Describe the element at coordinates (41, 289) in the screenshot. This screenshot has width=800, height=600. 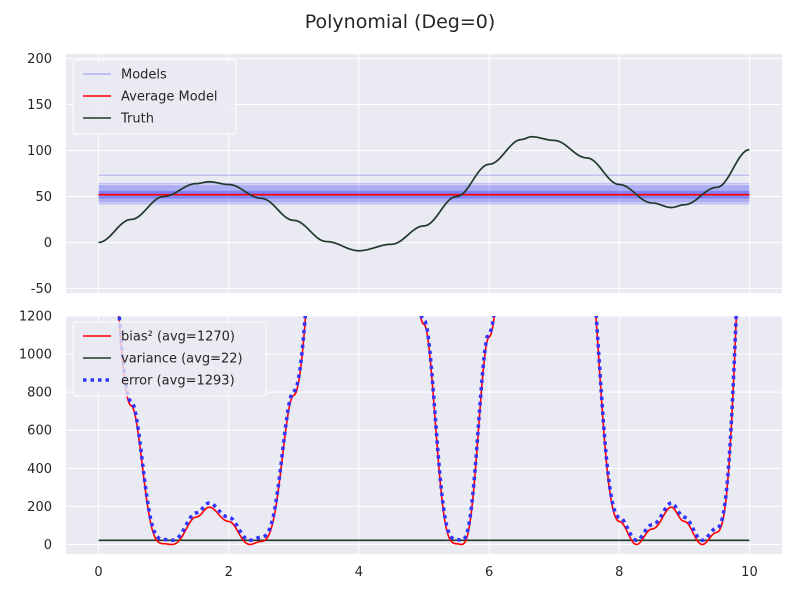
I see `y-tick-label: -50` at that location.